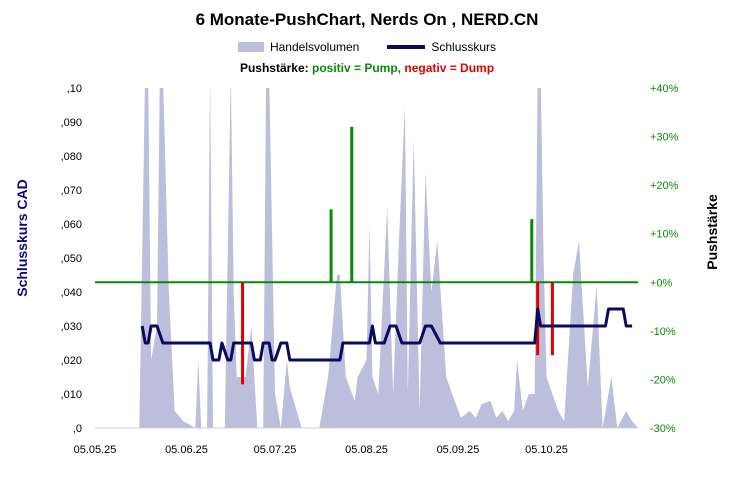 The height and width of the screenshot is (480, 734). What do you see at coordinates (71, 123) in the screenshot?
I see `y-left-tick-label: ,090` at bounding box center [71, 123].